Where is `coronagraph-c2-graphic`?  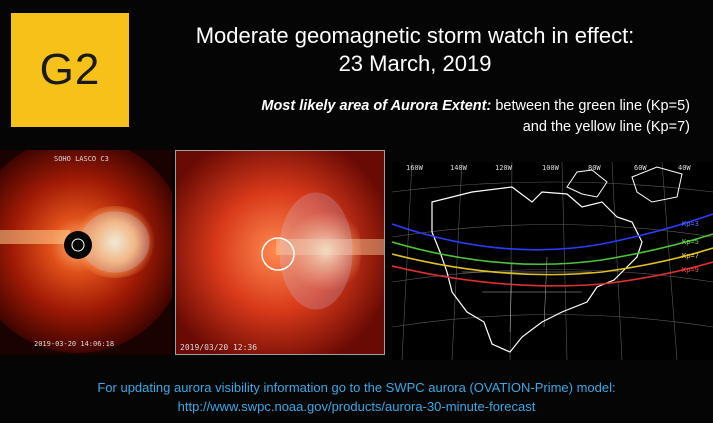 coronagraph-c2-graphic is located at coordinates (280, 252).